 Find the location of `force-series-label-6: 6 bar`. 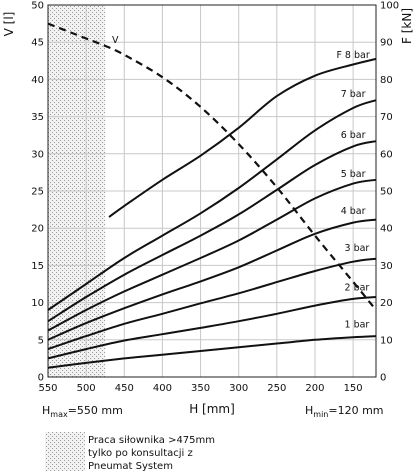

force-series-label-6: 6 bar is located at coordinates (353, 135).